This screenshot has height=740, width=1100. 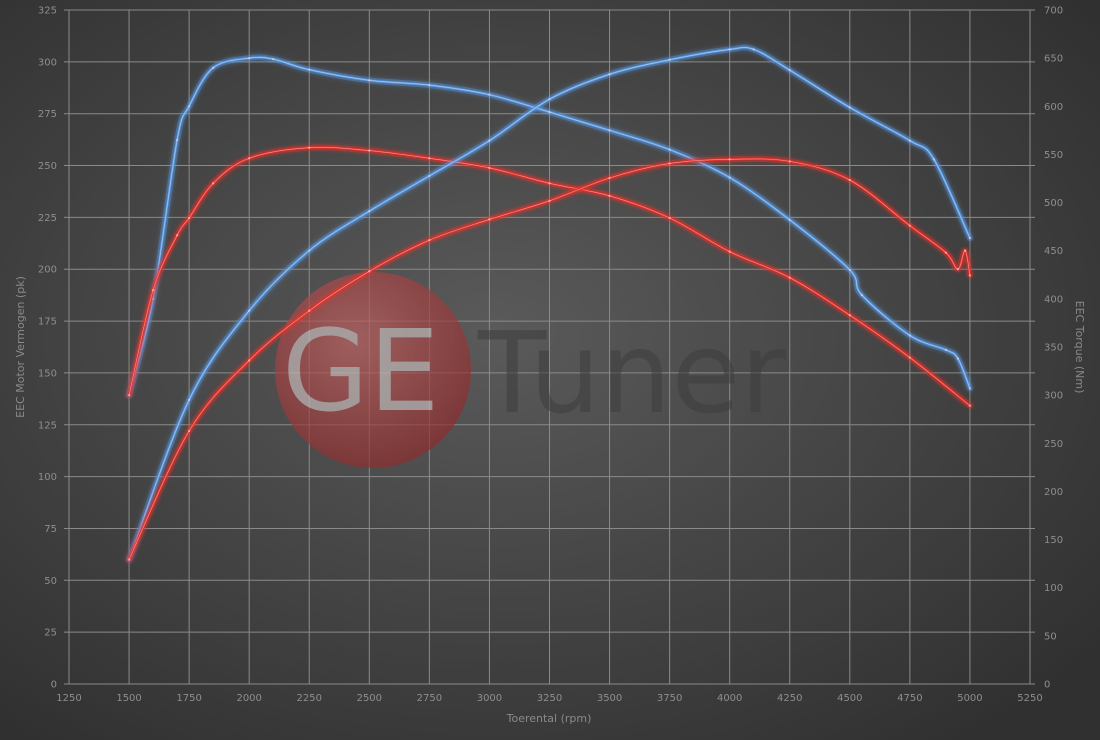 What do you see at coordinates (47, 322) in the screenshot?
I see `y-left-tick-label: 175` at bounding box center [47, 322].